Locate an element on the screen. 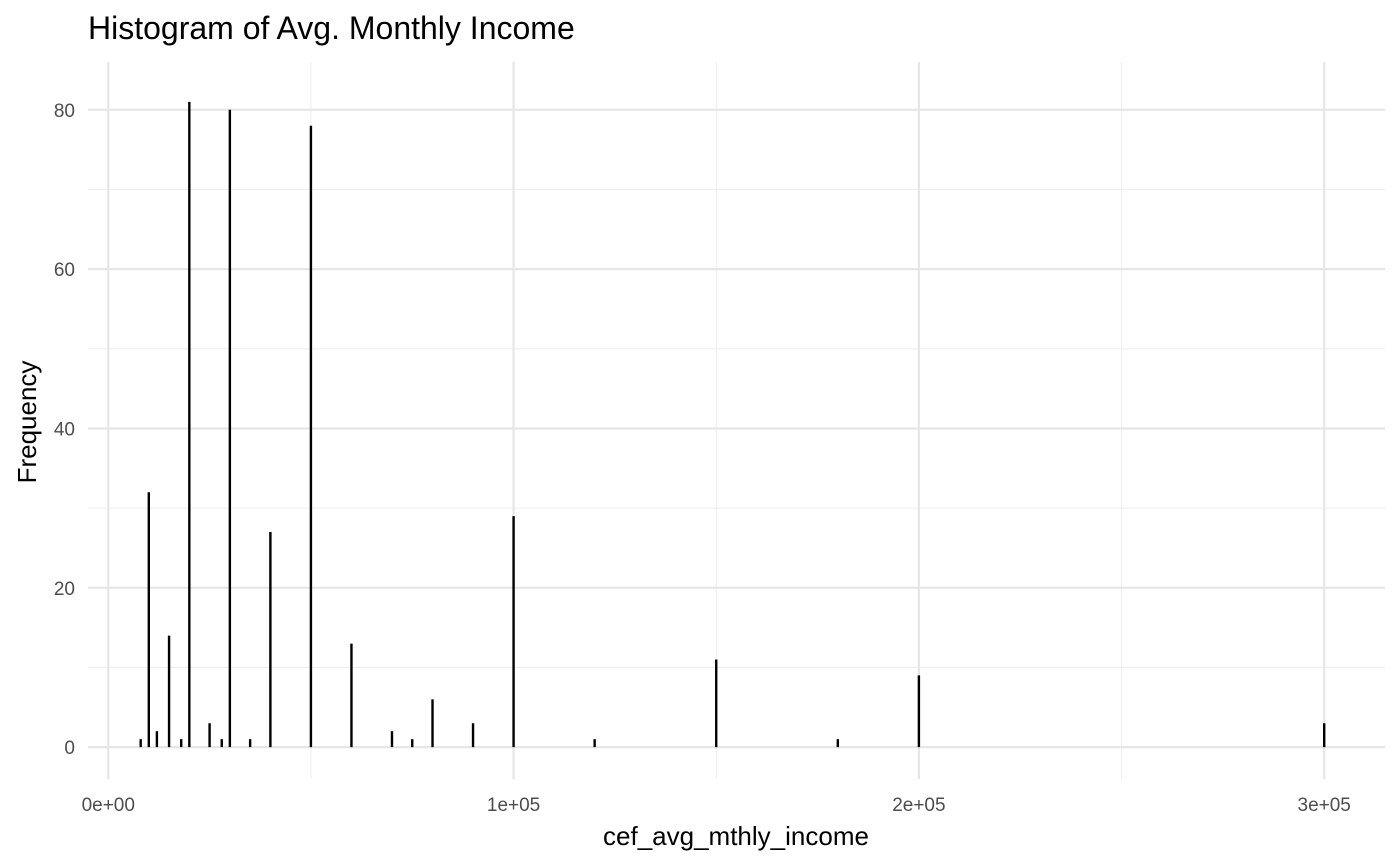 Image resolution: width=1400 pixels, height=865 pixels. x-tick-label: 3e+05 is located at coordinates (1324, 805).